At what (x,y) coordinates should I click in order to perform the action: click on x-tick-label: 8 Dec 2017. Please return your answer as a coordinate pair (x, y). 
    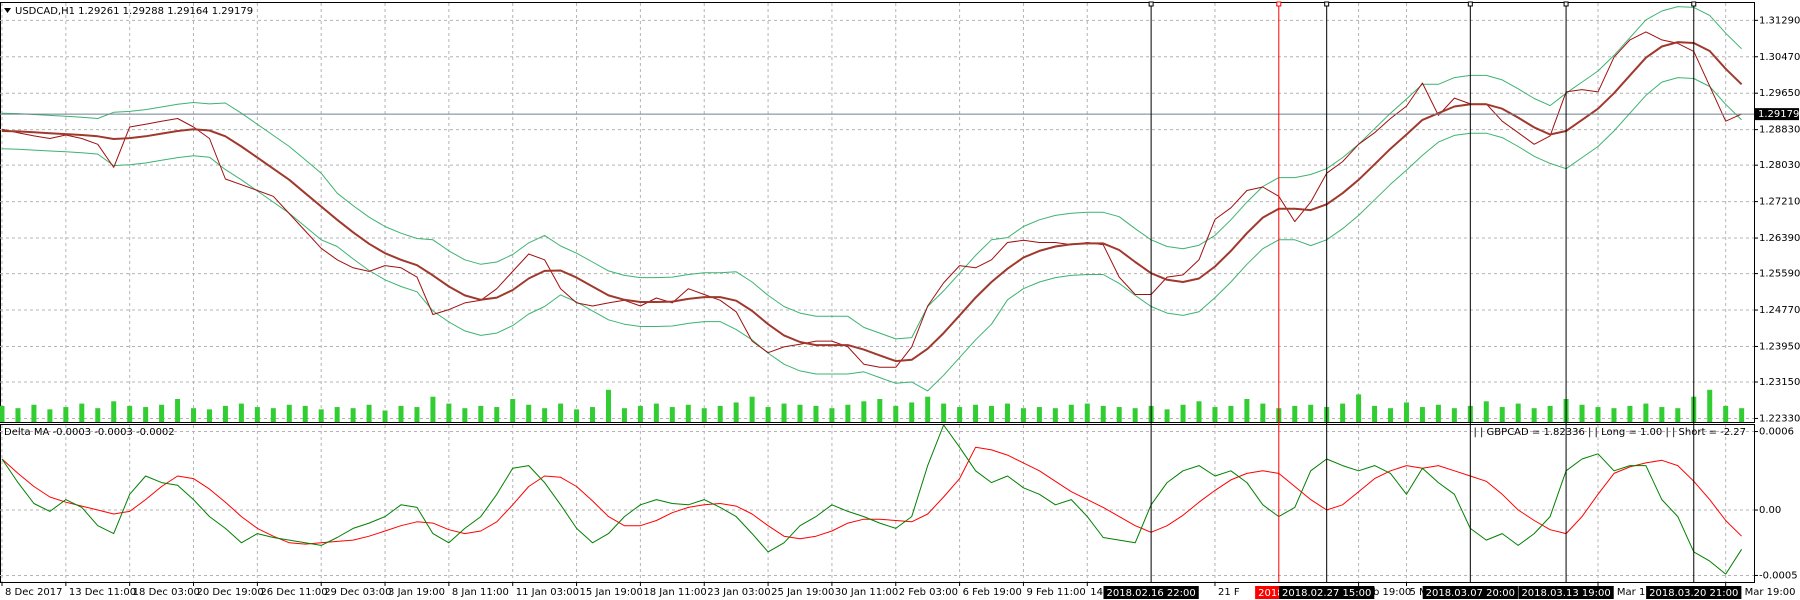
    Looking at the image, I should click on (34, 592).